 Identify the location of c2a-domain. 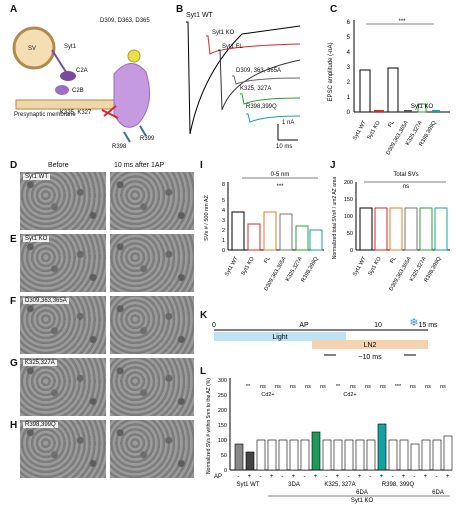
(68, 76).